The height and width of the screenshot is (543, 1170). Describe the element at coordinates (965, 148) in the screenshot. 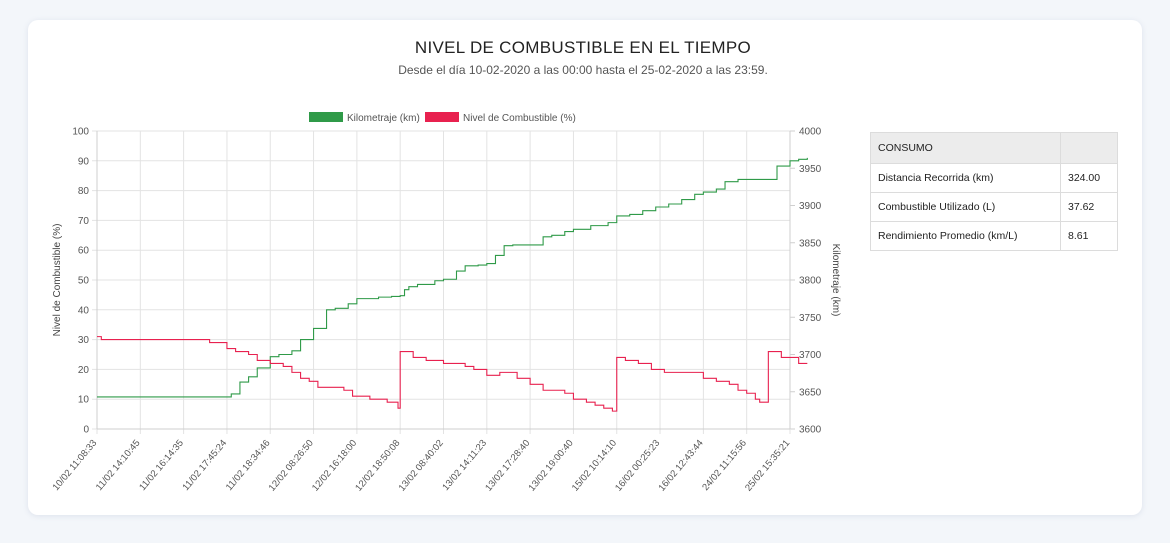

I see `consumo-header: CONSUMO` at that location.